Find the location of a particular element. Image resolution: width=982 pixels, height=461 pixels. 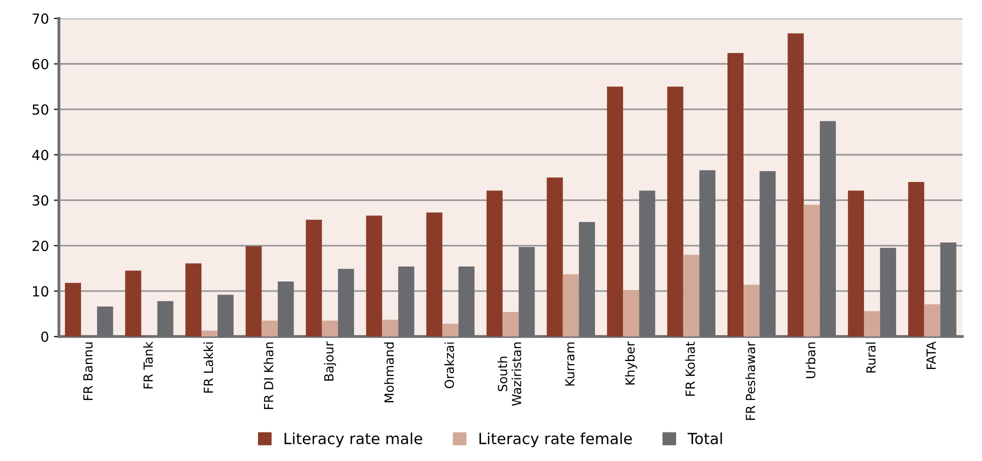

x-tick-label: FR Tank is located at coordinates (148, 364).